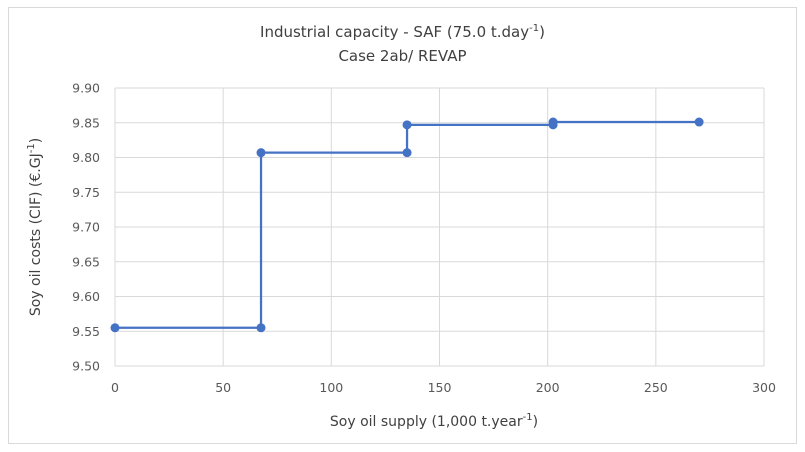 Image resolution: width=805 pixels, height=452 pixels. Describe the element at coordinates (86, 157) in the screenshot. I see `y-tick-label: 9.80` at that location.